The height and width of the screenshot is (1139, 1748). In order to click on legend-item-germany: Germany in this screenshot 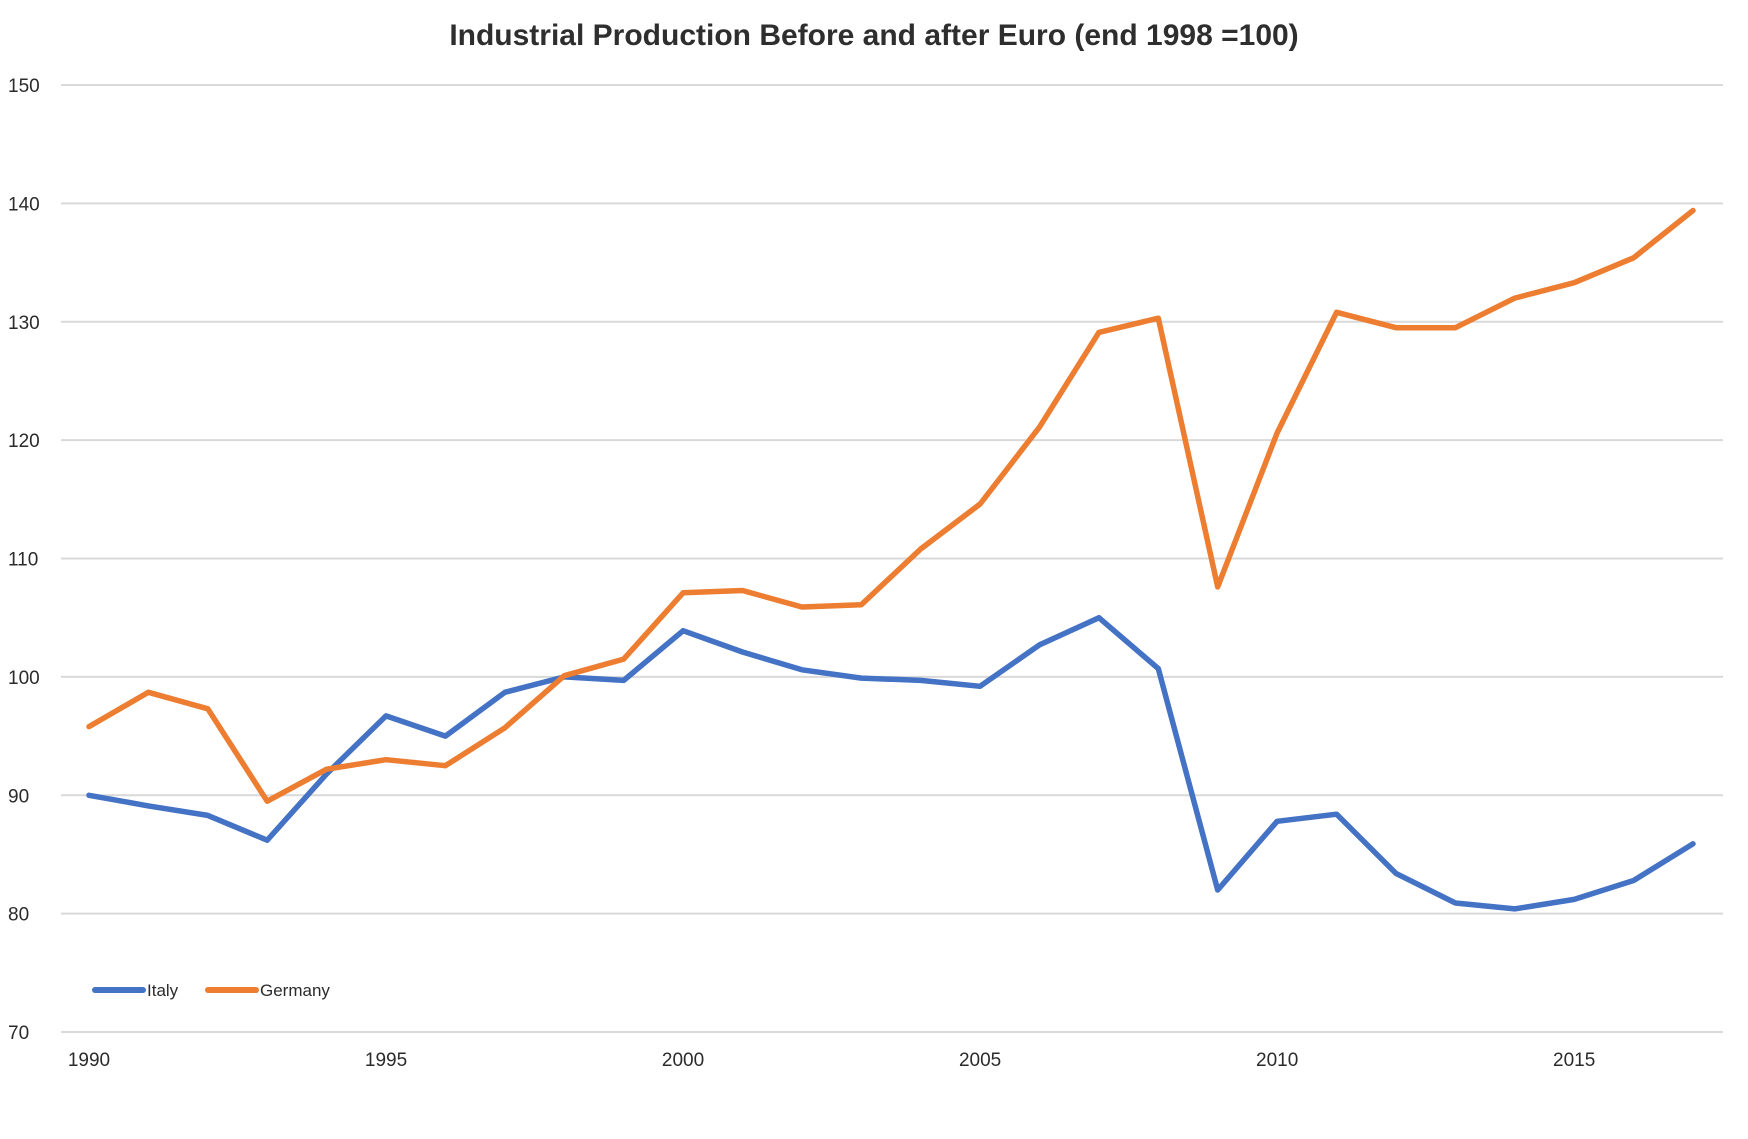, I will do `click(267, 990)`.